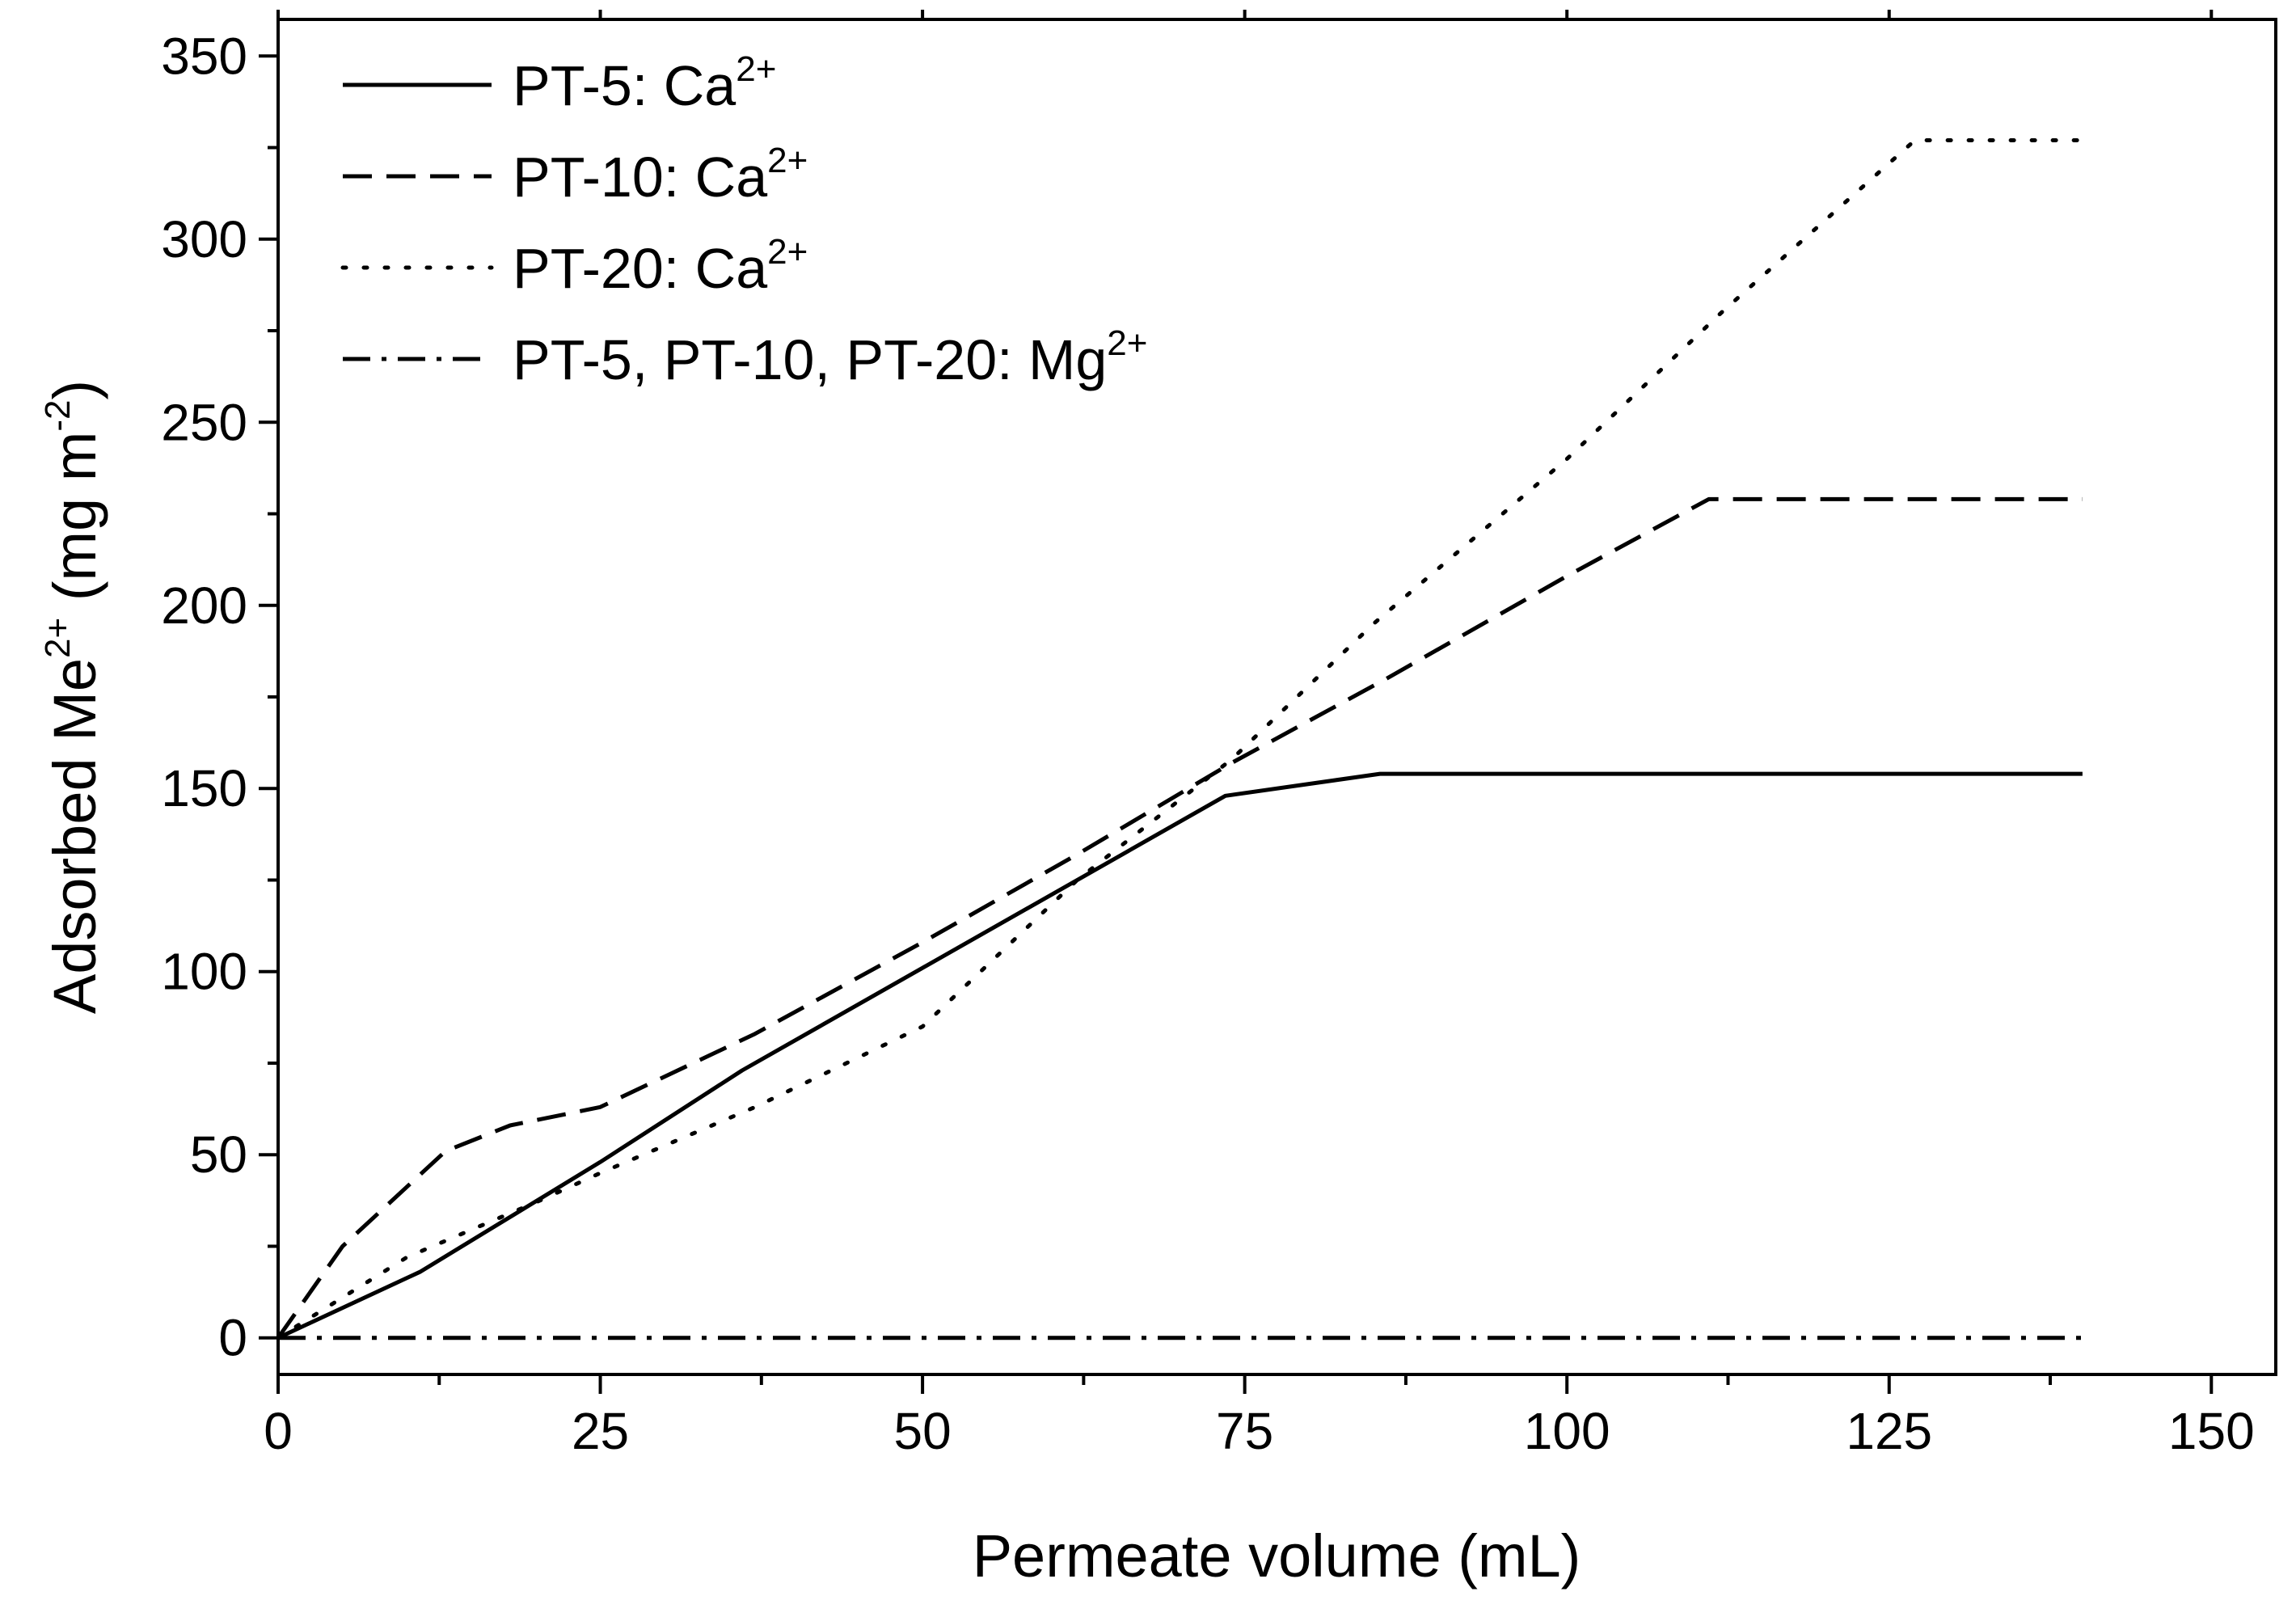 This screenshot has height=1617, width=2296. I want to click on y-tick-label: 350, so click(204, 56).